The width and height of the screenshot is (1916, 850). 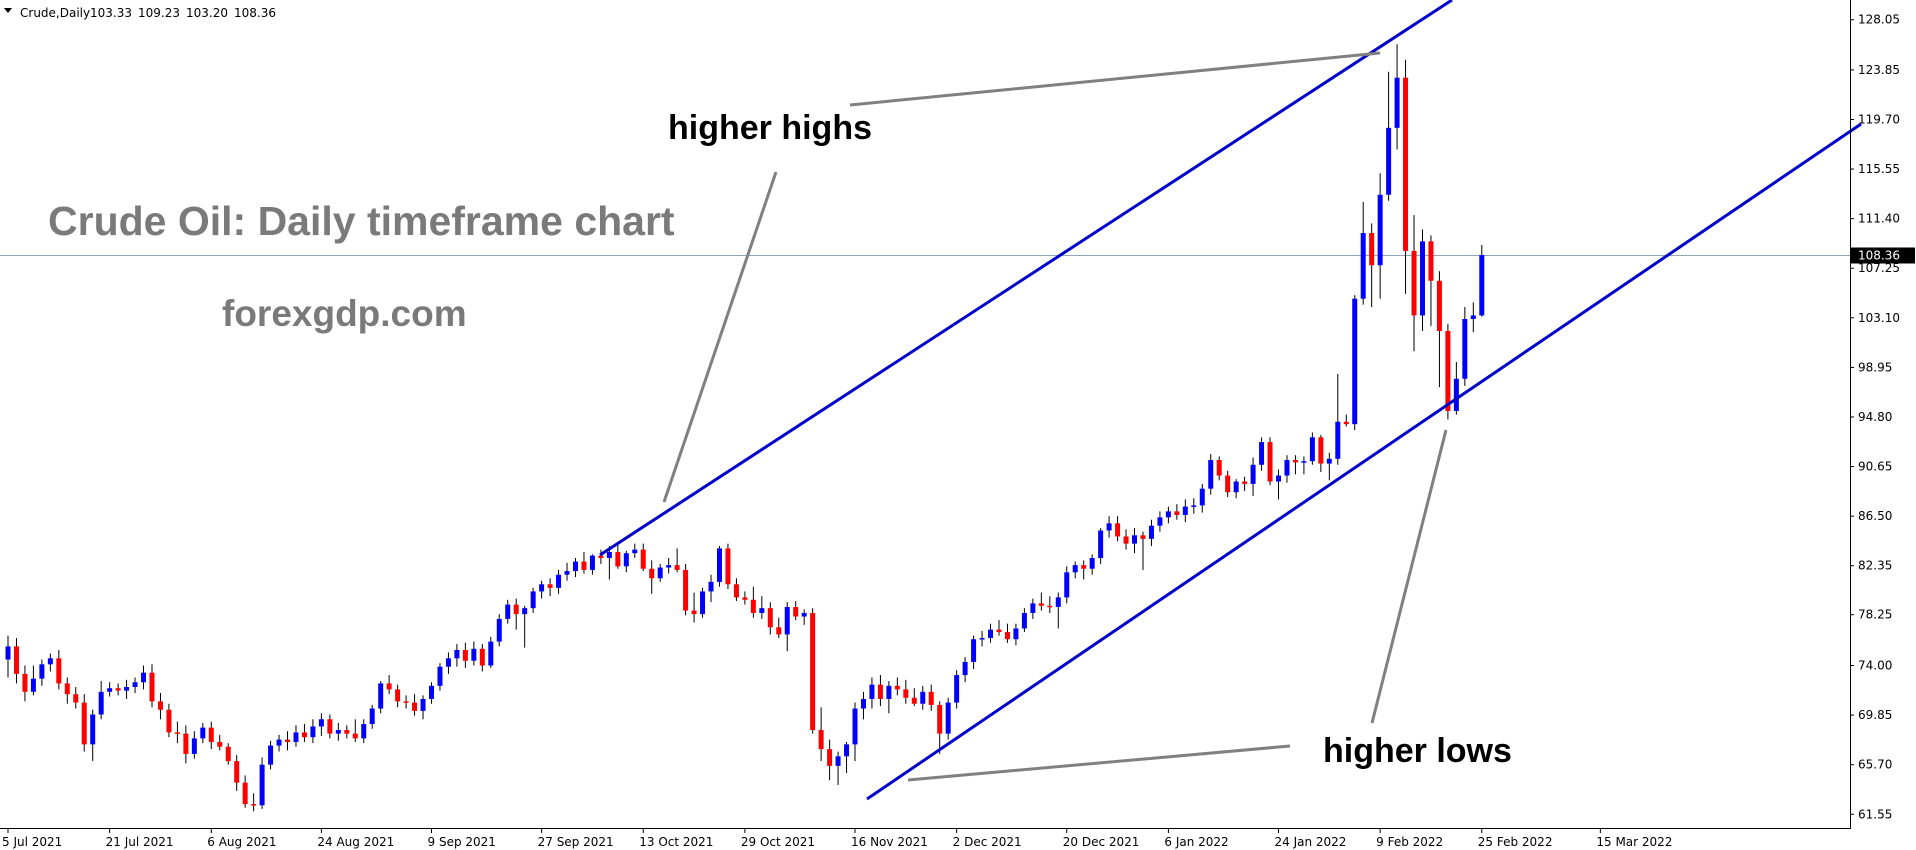 What do you see at coordinates (1115, 79) in the screenshot?
I see `higher-highs-pointer-top` at bounding box center [1115, 79].